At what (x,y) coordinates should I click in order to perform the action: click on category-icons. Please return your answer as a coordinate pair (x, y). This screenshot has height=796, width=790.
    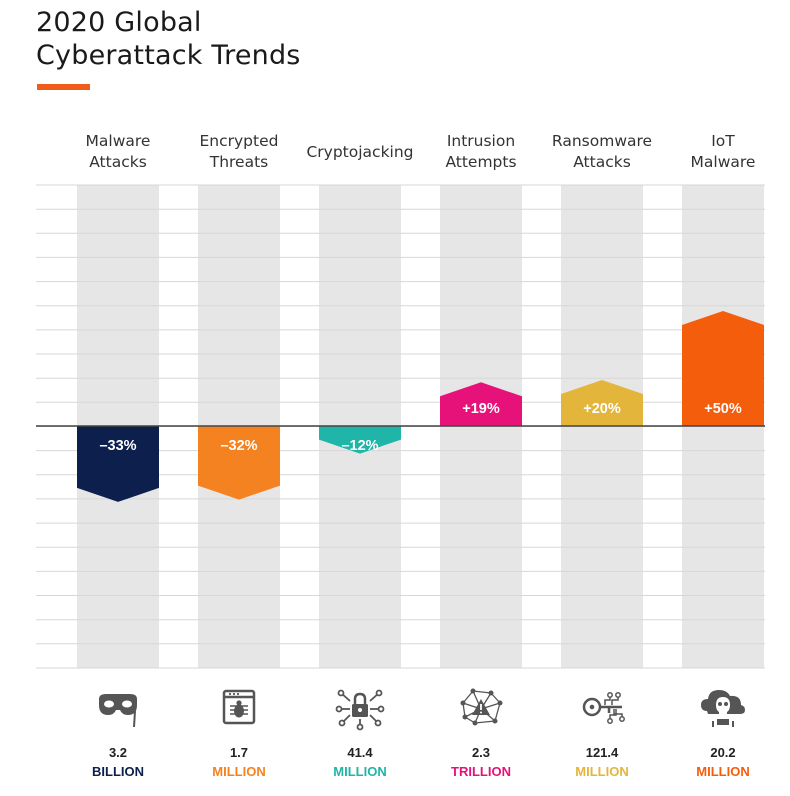
    Looking at the image, I should click on (422, 709).